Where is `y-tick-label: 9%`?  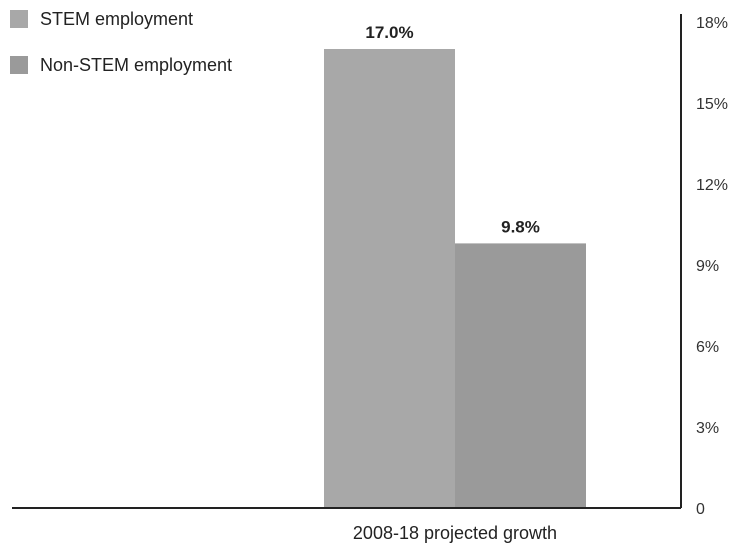 y-tick-label: 9% is located at coordinates (707, 266).